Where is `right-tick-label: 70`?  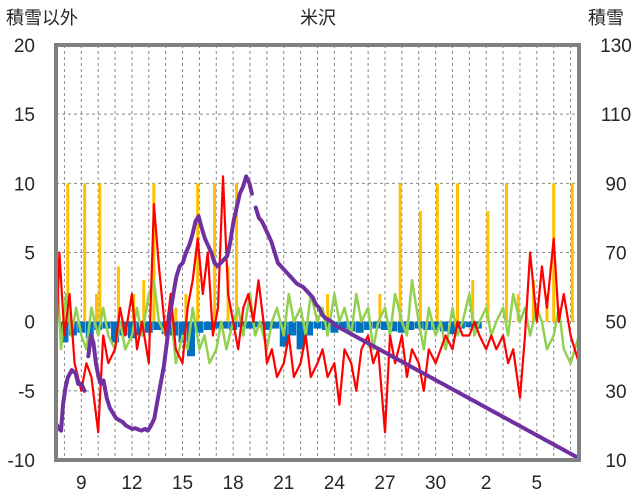 right-tick-label: 70 is located at coordinates (615, 254).